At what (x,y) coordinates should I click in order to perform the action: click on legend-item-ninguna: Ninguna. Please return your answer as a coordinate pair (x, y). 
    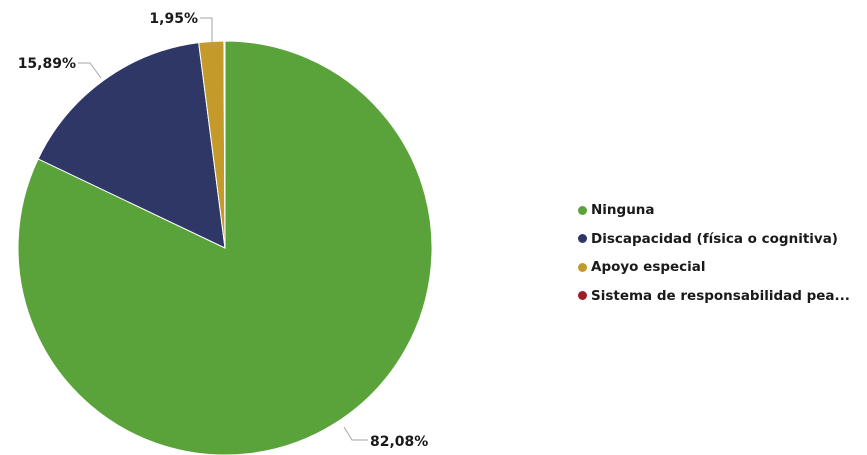
    Looking at the image, I should click on (714, 210).